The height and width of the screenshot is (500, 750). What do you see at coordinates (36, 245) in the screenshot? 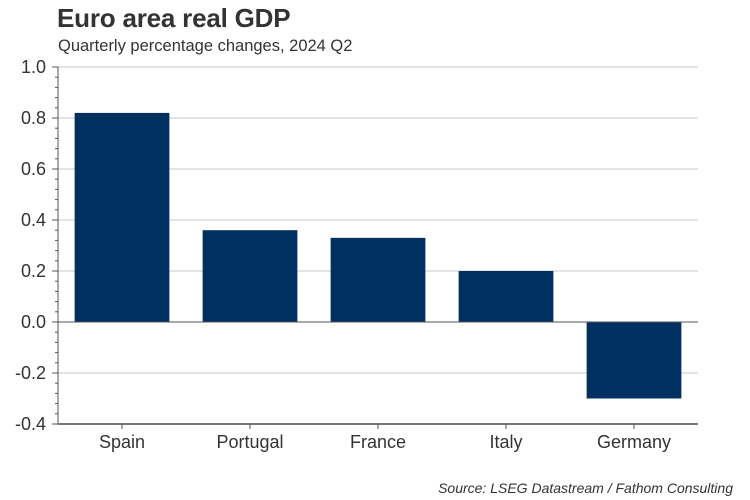
I see `y-axis-ticks: 1.0 0.8 0.6 0.4 0.2 0.0 -0.2 -0.4` at bounding box center [36, 245].